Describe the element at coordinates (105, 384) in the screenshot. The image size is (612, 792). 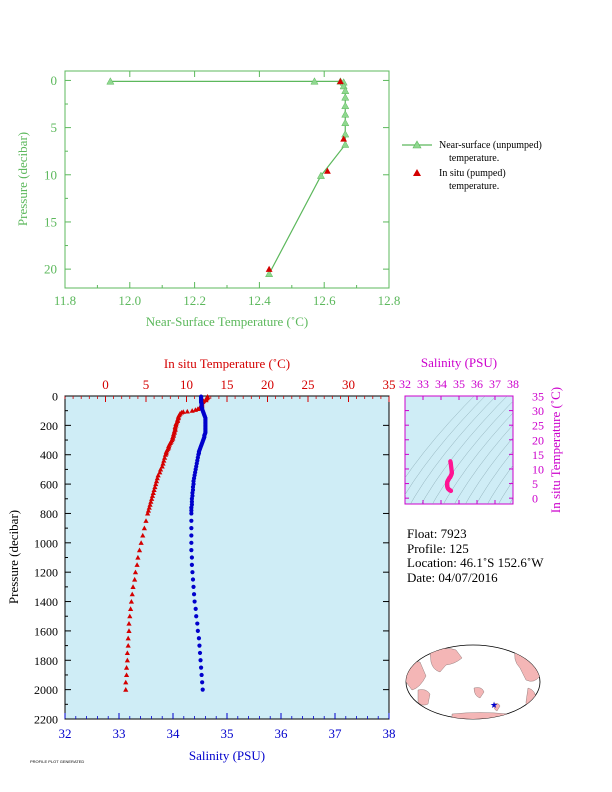
I see `temp-tick-label: 0` at that location.